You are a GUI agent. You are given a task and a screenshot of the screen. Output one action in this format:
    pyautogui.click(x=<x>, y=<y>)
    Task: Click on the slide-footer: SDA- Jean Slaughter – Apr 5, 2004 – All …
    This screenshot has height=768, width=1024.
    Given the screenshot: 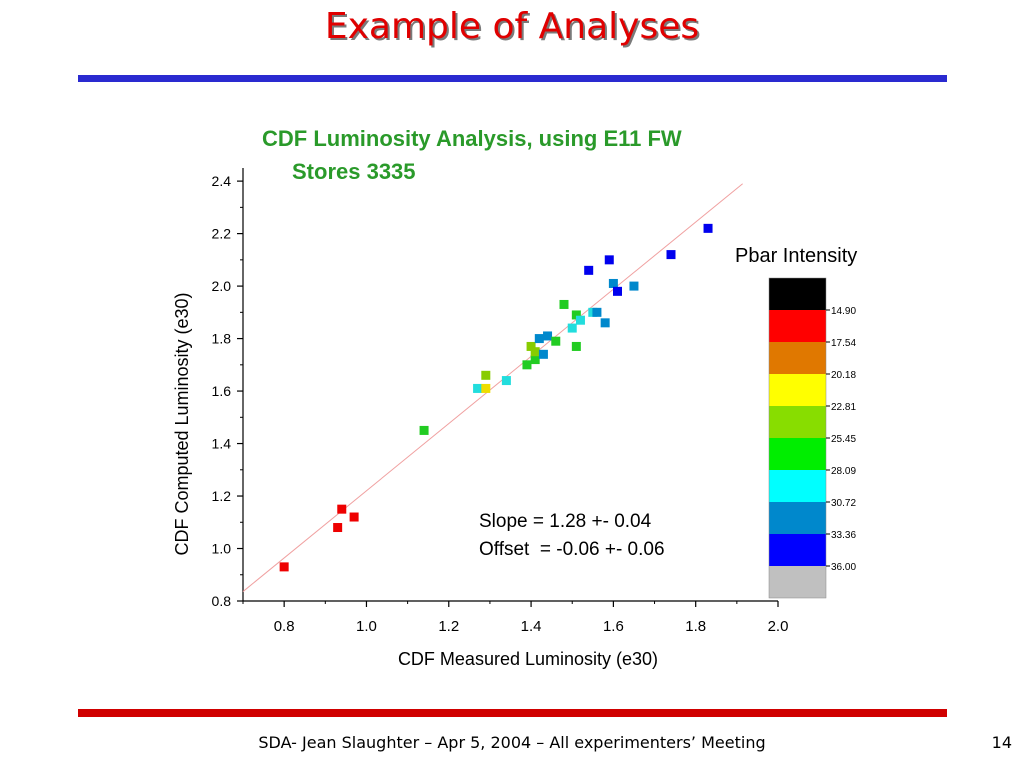 What is the action you would take?
    pyautogui.click(x=512, y=742)
    